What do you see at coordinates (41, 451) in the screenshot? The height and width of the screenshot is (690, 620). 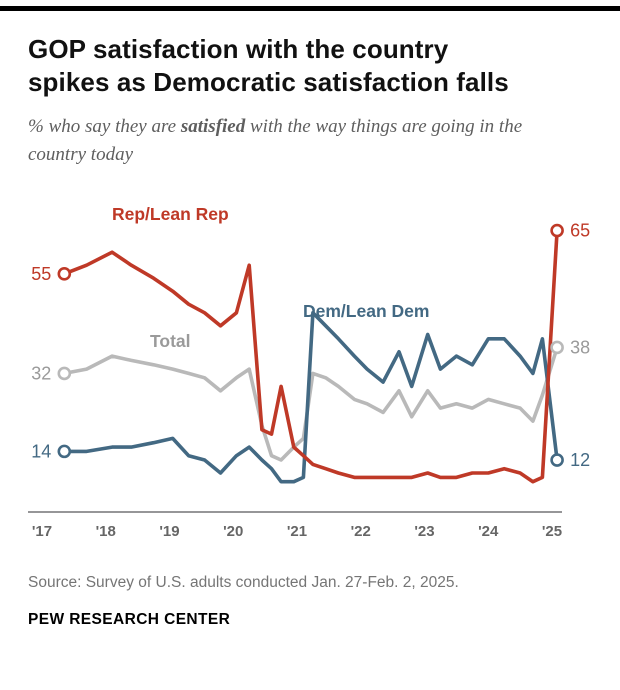 I see `start-value-label-dem: 14` at bounding box center [41, 451].